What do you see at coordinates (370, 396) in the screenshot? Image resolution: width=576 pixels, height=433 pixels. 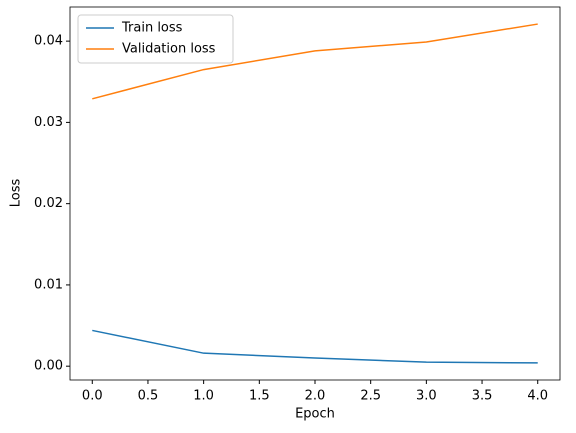 I see `x-tick-label: 2.5` at bounding box center [370, 396].